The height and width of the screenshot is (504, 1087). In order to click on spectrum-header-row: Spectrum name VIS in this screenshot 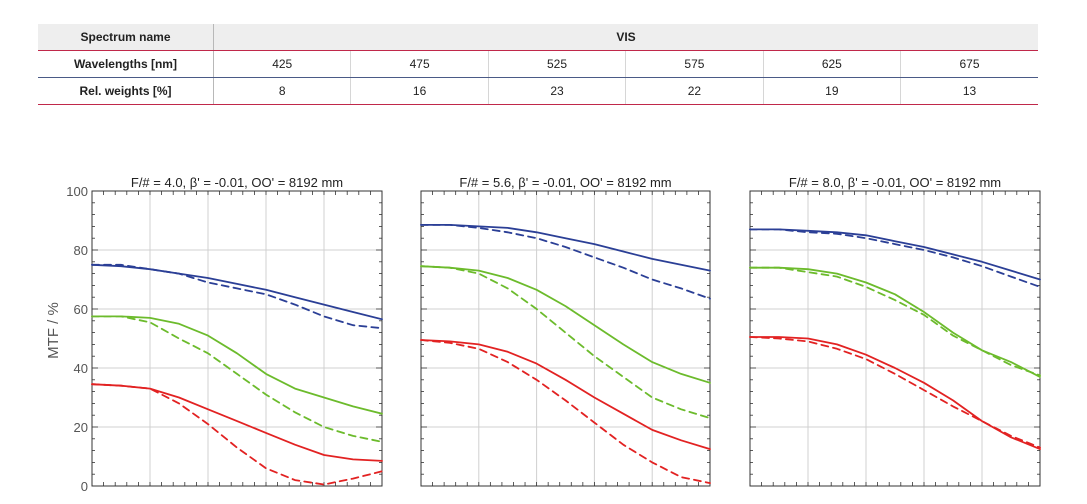, I will do `click(538, 37)`.